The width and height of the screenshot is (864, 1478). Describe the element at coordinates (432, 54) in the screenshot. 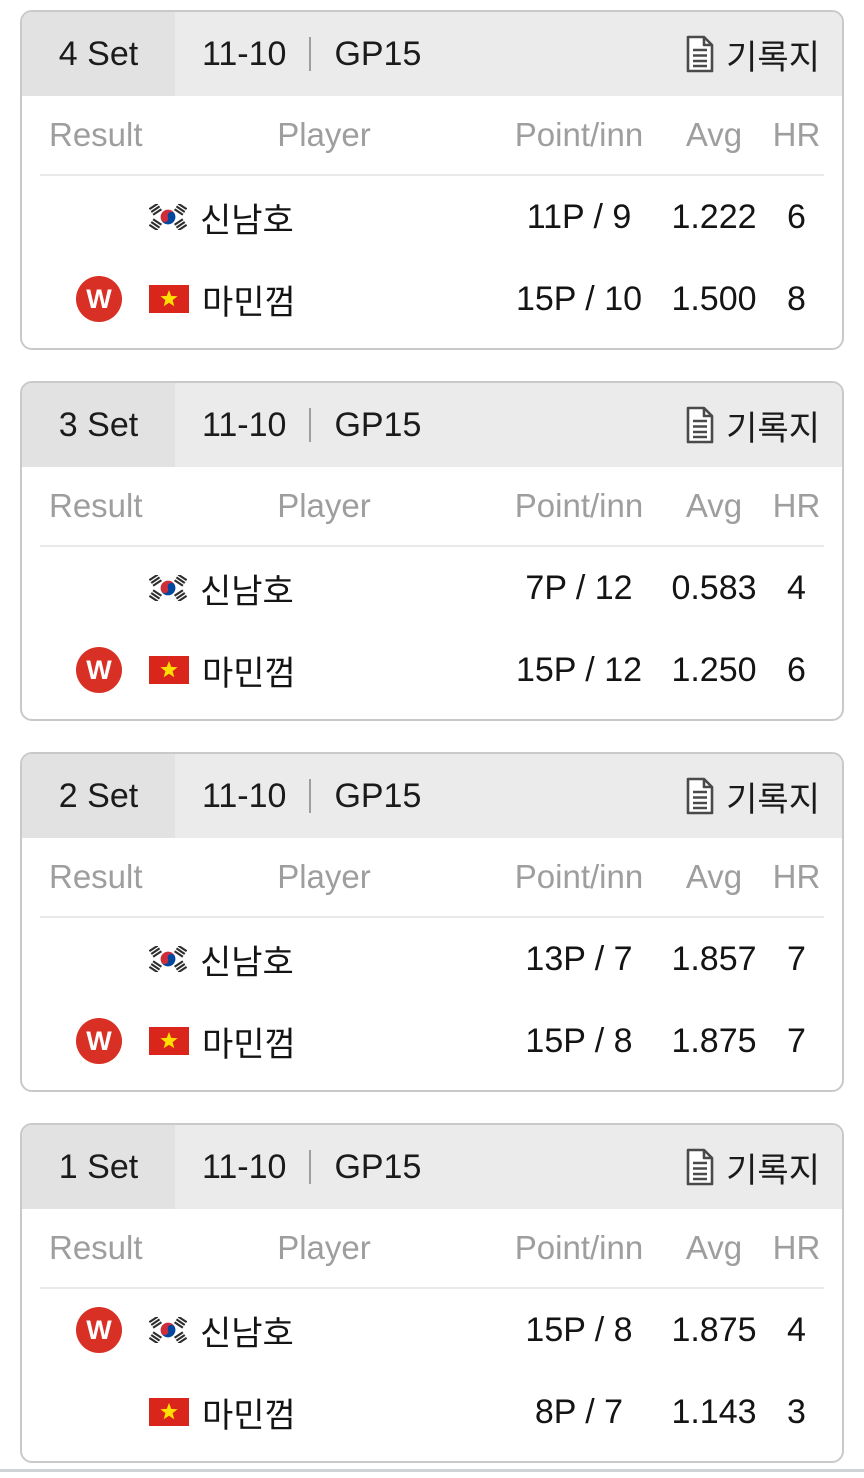

I see `set-card-header: 4 Set 11-10 GP15 기록지` at that location.